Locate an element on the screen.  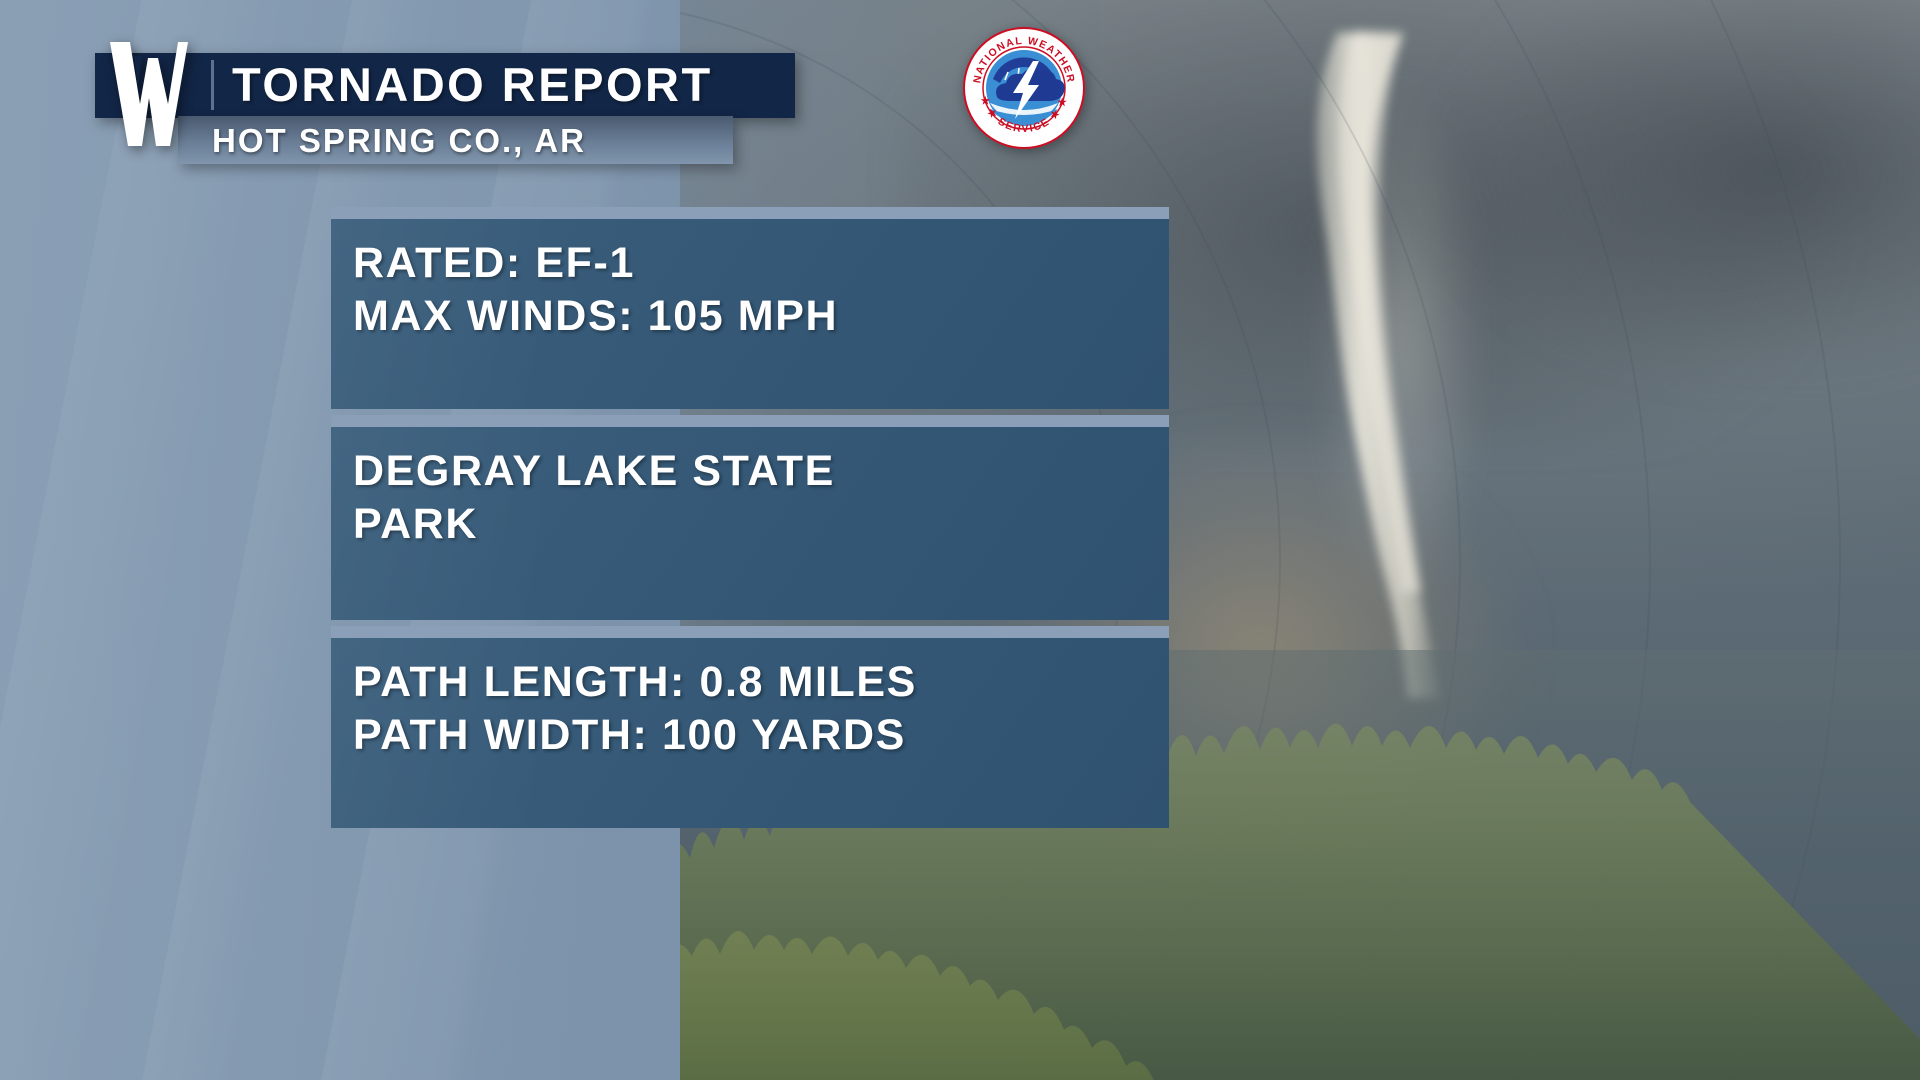
panel-rating-winds: RATED: EF-1 MAX WINDS: 105 MPH is located at coordinates (750, 308).